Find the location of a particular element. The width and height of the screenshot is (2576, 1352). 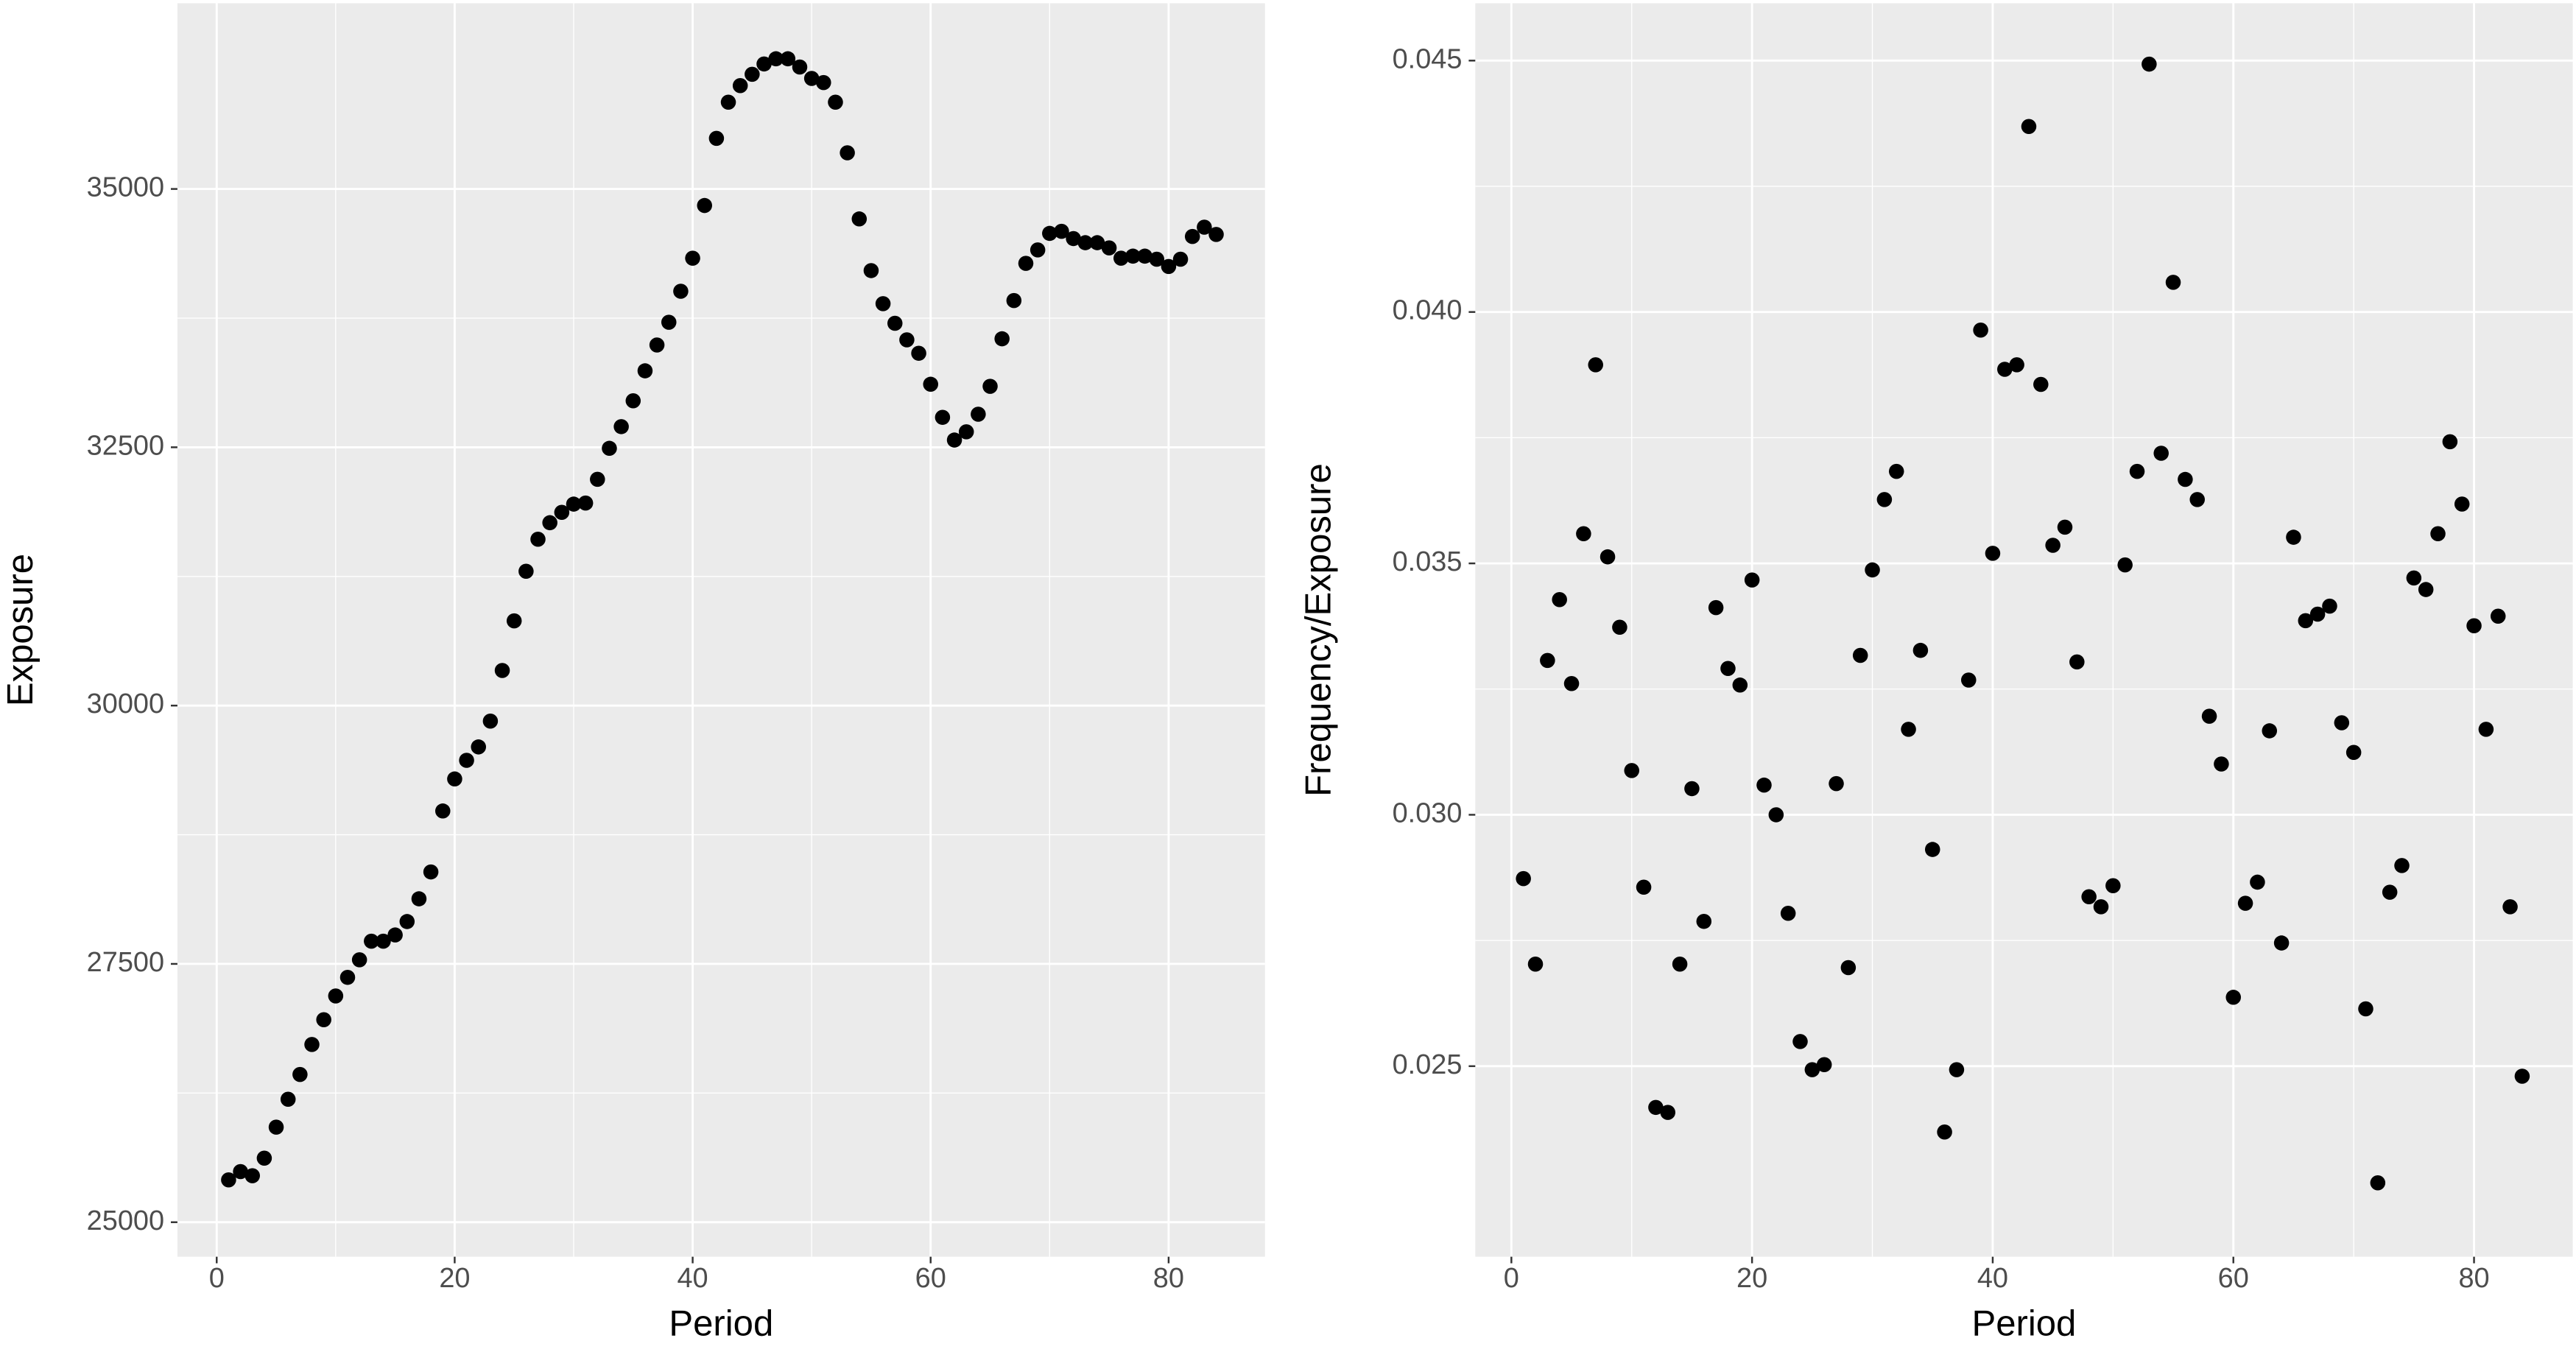

x-tick-label: 20 is located at coordinates (454, 1278).